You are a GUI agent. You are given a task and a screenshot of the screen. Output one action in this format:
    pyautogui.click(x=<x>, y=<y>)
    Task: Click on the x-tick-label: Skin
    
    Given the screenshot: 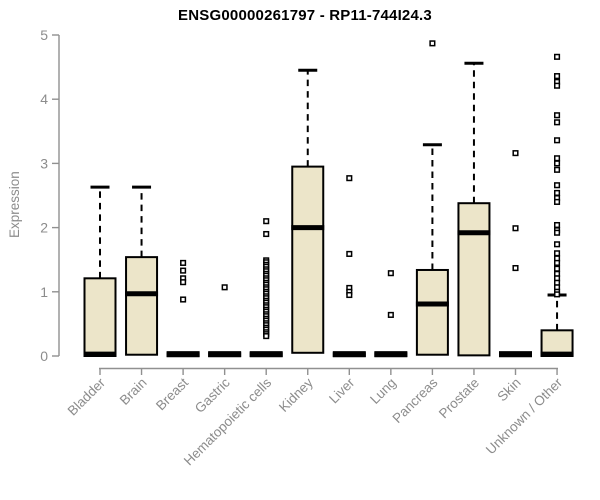 What is the action you would take?
    pyautogui.click(x=508, y=389)
    